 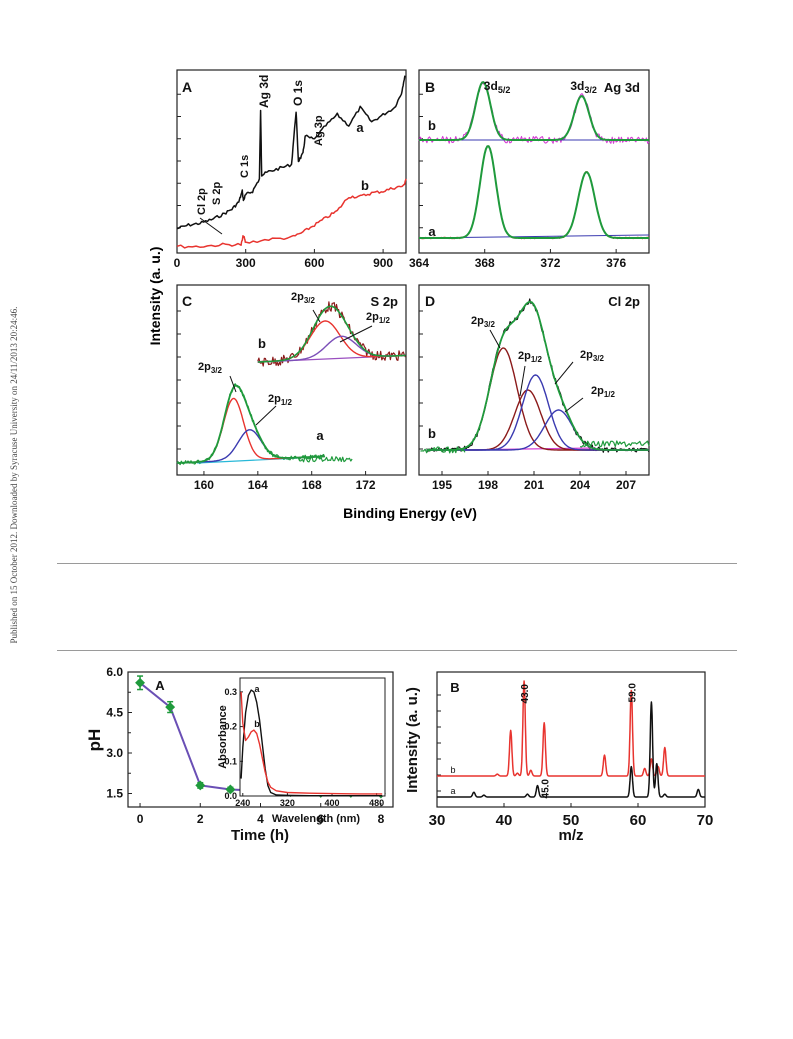 I want to click on panel-b-b-label: b, so click(x=432, y=125).